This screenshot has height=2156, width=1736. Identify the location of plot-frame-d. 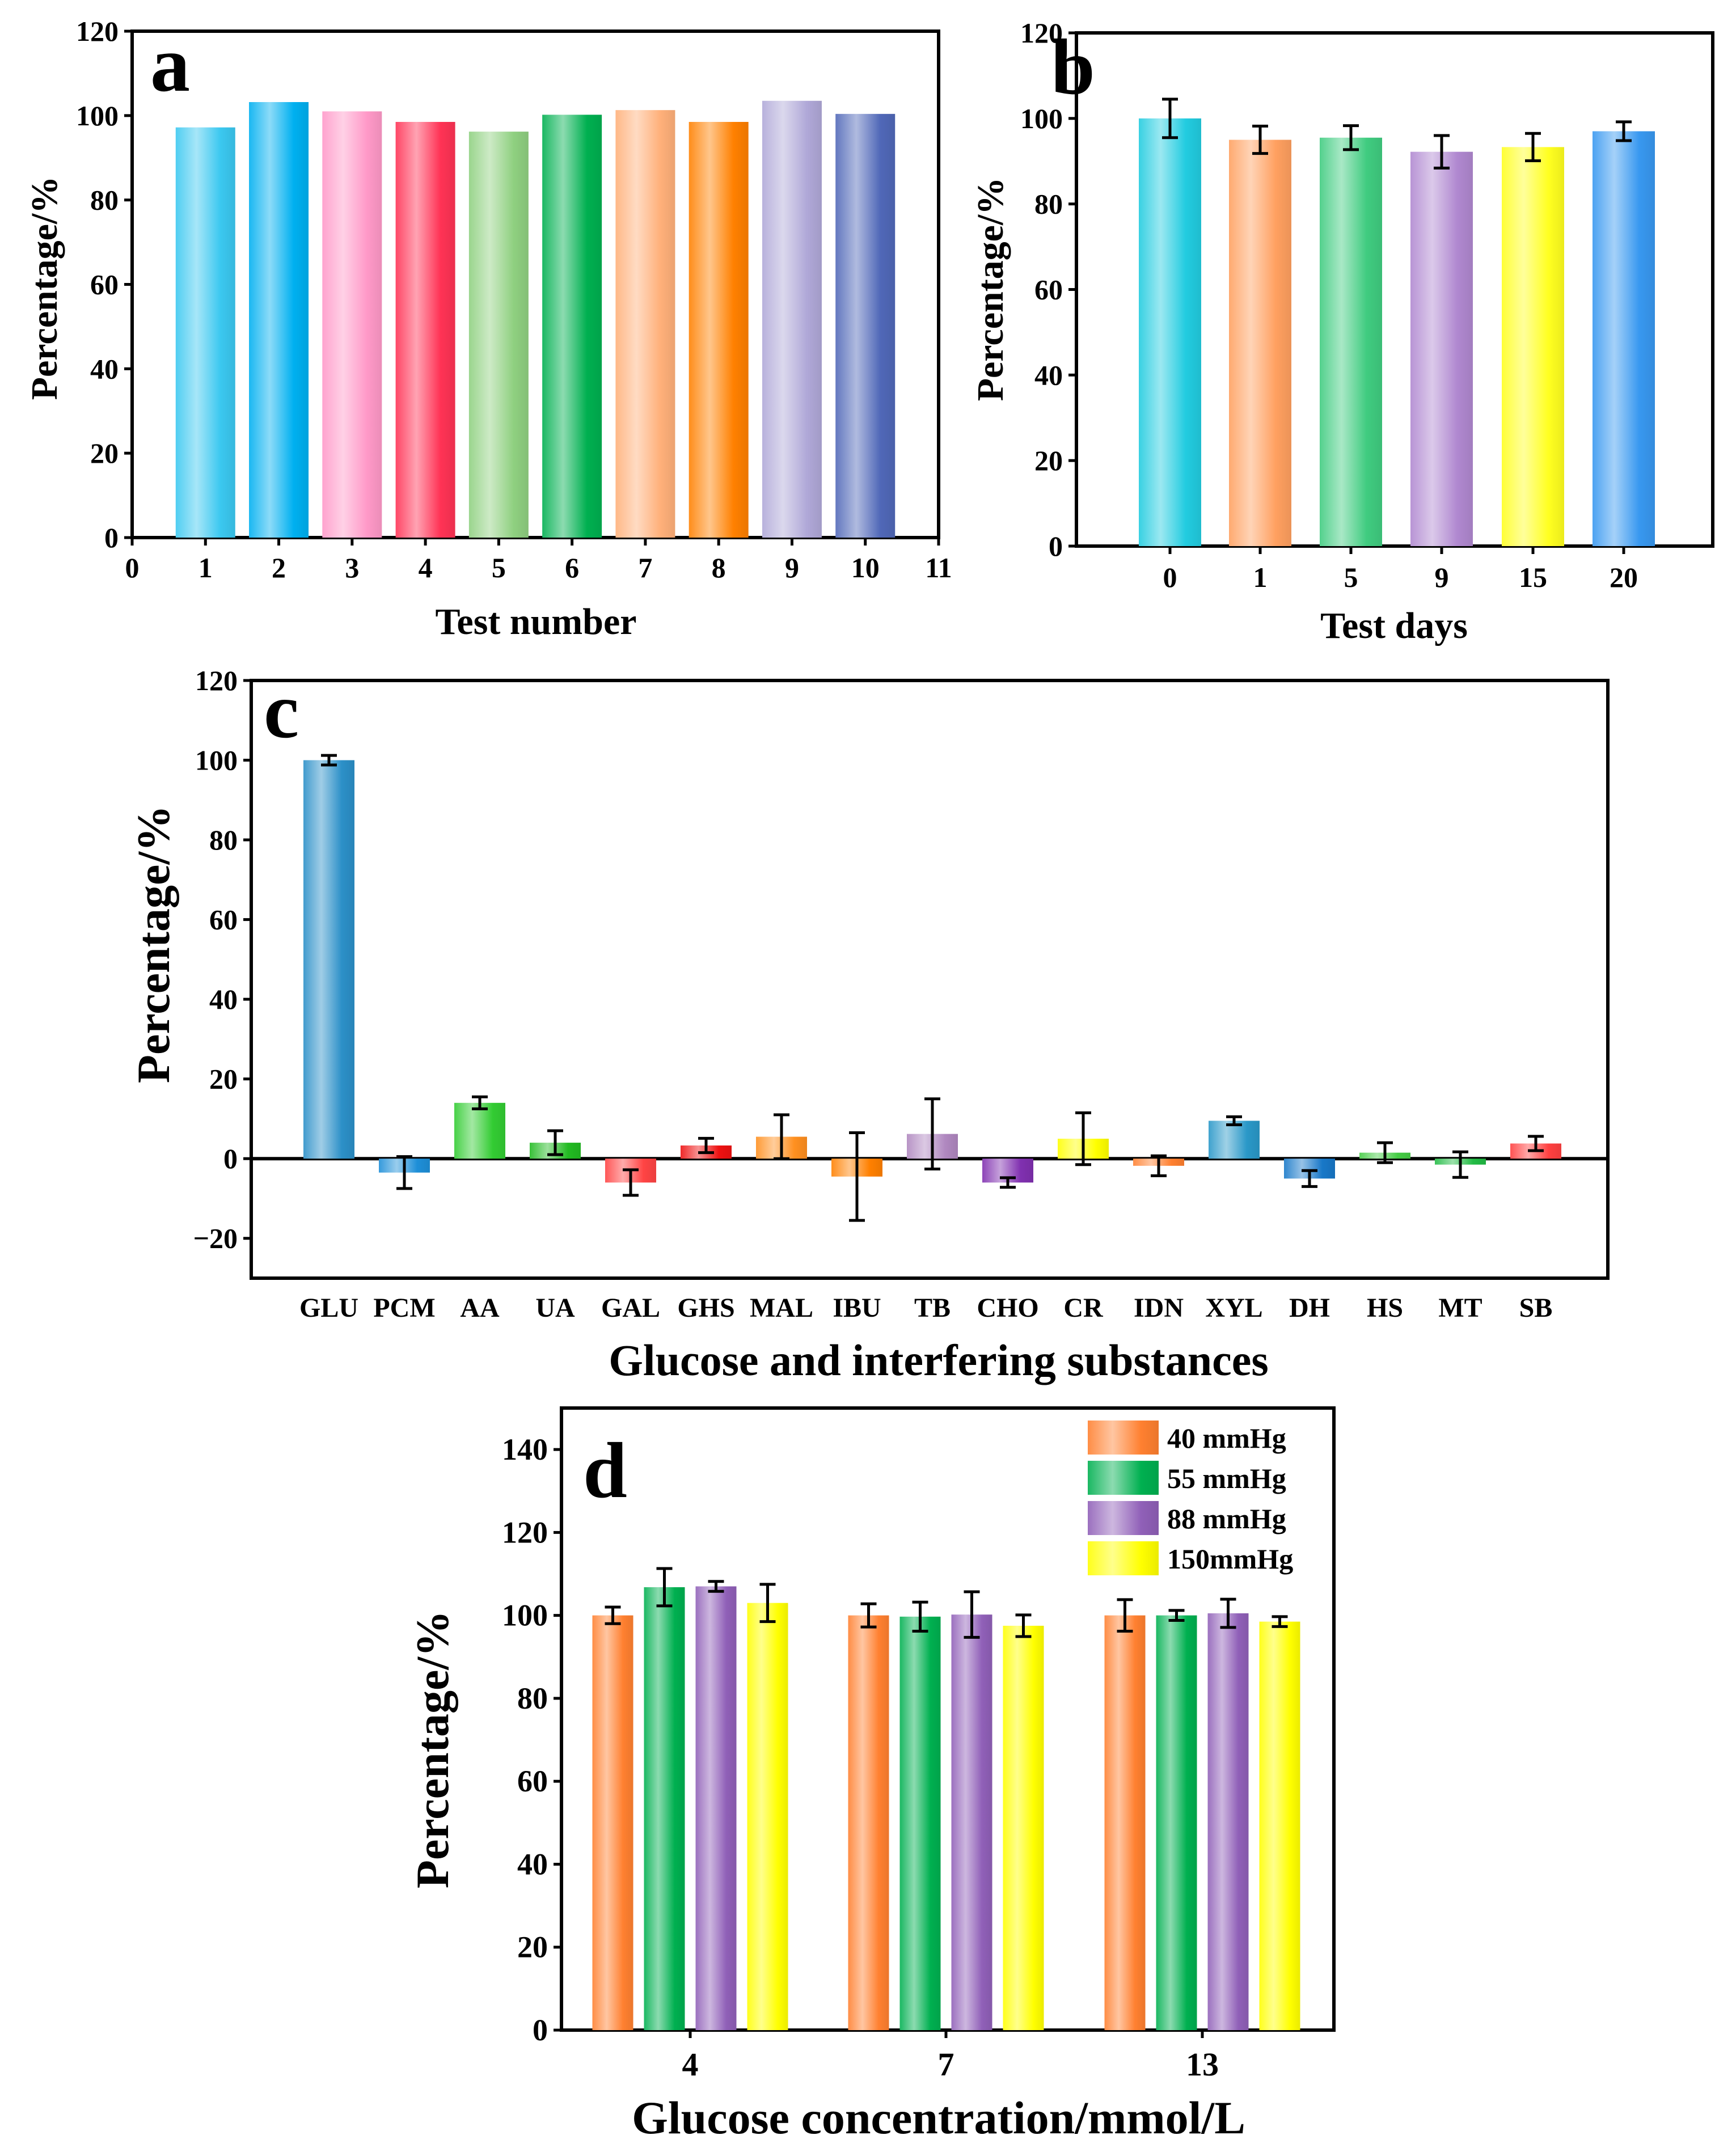
(948, 1719).